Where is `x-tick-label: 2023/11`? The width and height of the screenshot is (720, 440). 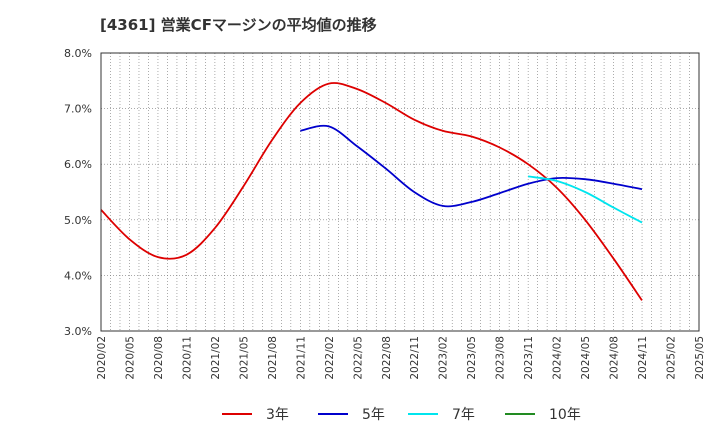 x-tick-label: 2023/11 is located at coordinates (529, 358).